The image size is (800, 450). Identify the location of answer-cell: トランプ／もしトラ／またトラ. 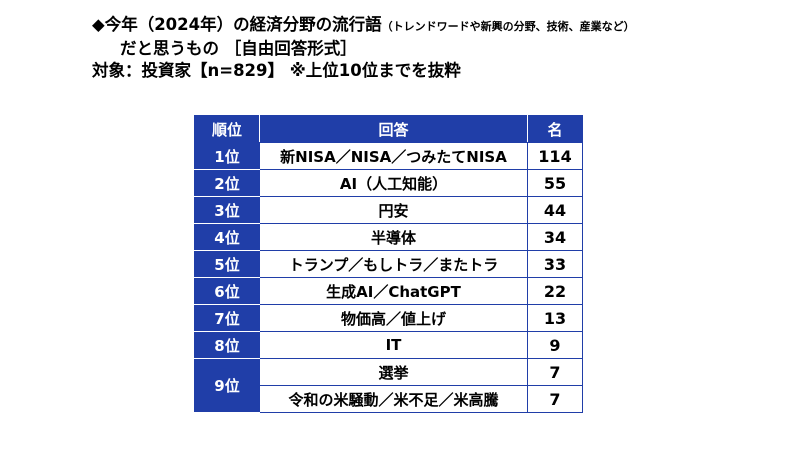
(393, 264).